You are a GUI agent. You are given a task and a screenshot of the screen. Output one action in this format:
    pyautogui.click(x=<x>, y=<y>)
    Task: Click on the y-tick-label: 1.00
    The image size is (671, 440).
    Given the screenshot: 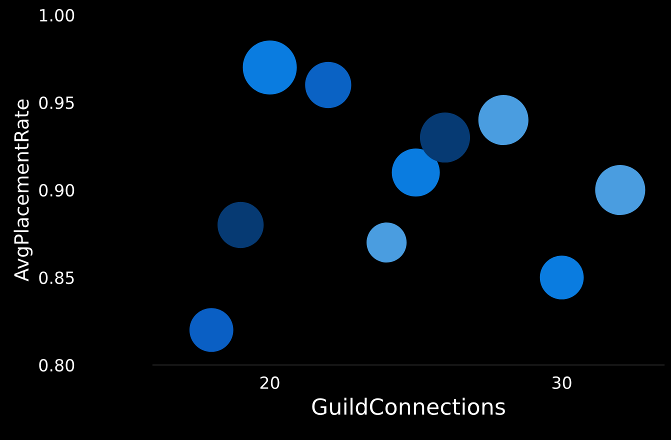 What is the action you would take?
    pyautogui.click(x=57, y=15)
    